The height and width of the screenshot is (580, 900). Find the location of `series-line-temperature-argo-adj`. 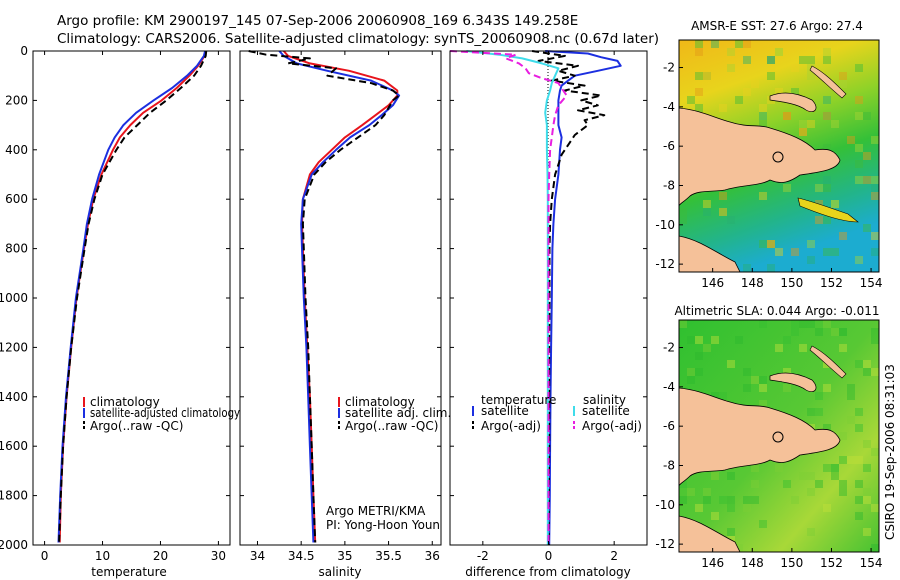

series-line-temperature-argo-adj is located at coordinates (568, 297).